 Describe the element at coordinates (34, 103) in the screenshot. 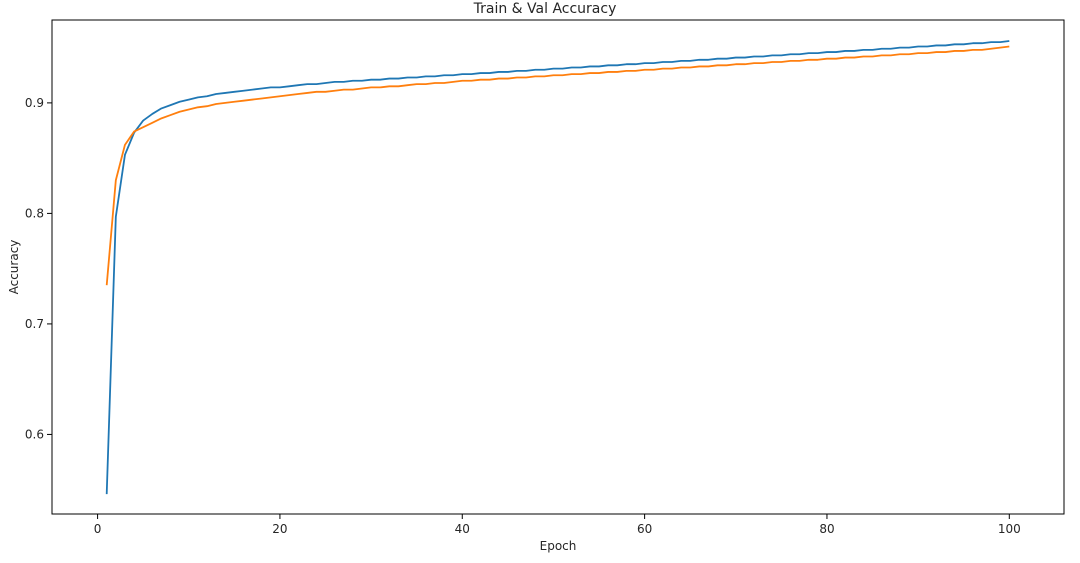

I see `y-tick-label: 0.9` at that location.